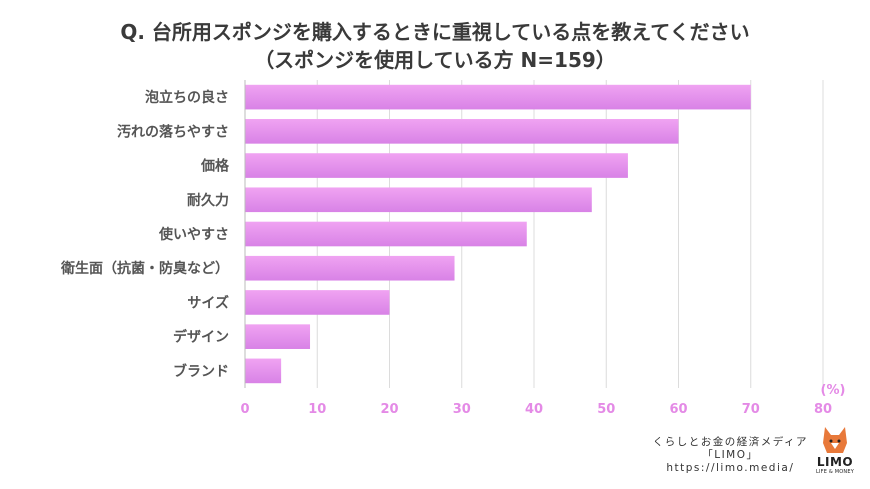  I want to click on footer-line1: くらしとお金の経済メディア, so click(730, 442).